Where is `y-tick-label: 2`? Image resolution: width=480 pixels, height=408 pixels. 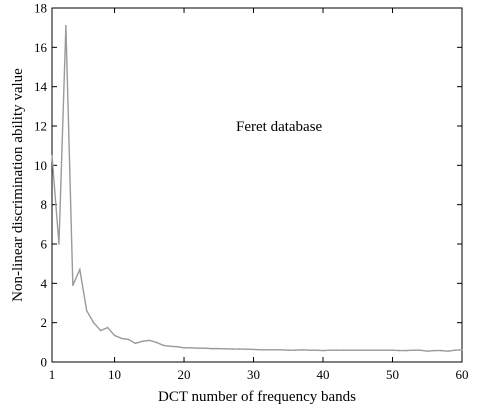 y-tick-label: 2 is located at coordinates (44, 322).